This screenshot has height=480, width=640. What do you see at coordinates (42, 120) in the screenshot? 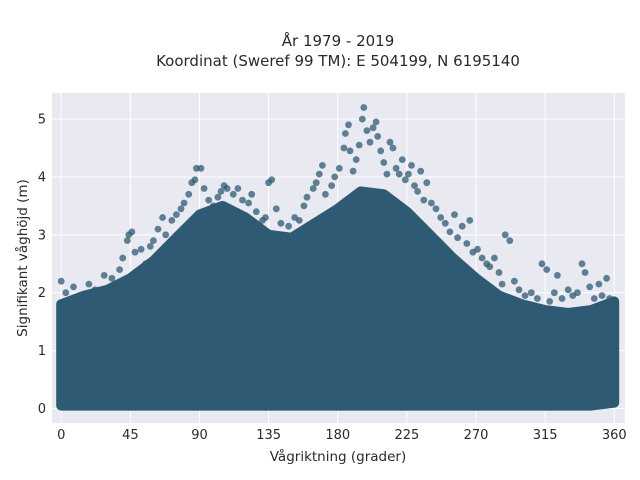
I see `y-tick-label: 5` at bounding box center [42, 120].